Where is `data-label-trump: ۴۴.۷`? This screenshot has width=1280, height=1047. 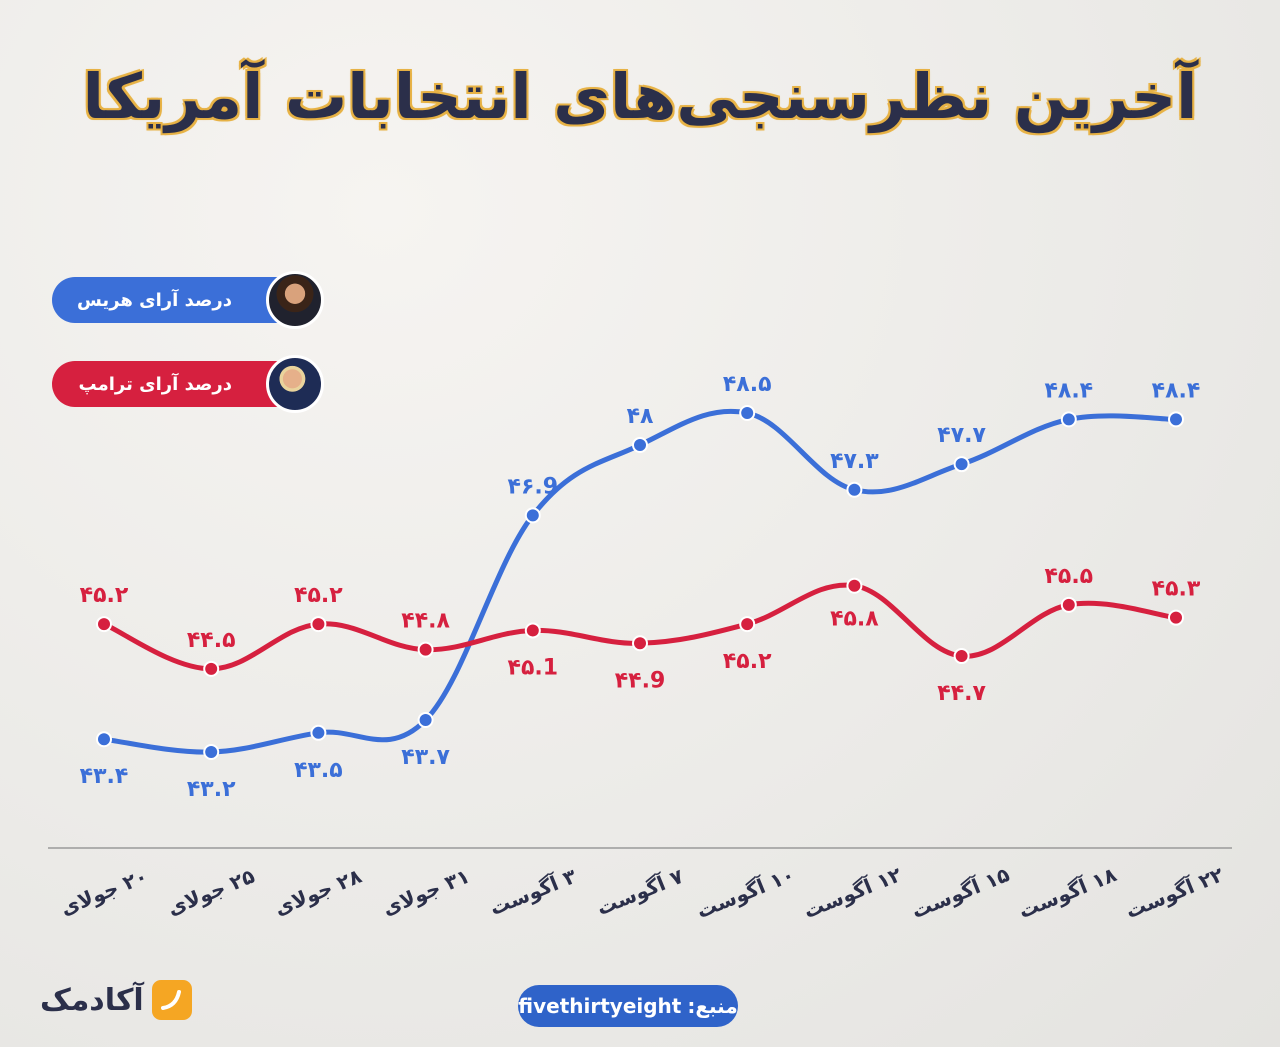
data-label-trump: ۴۴.۷ is located at coordinates (961, 693).